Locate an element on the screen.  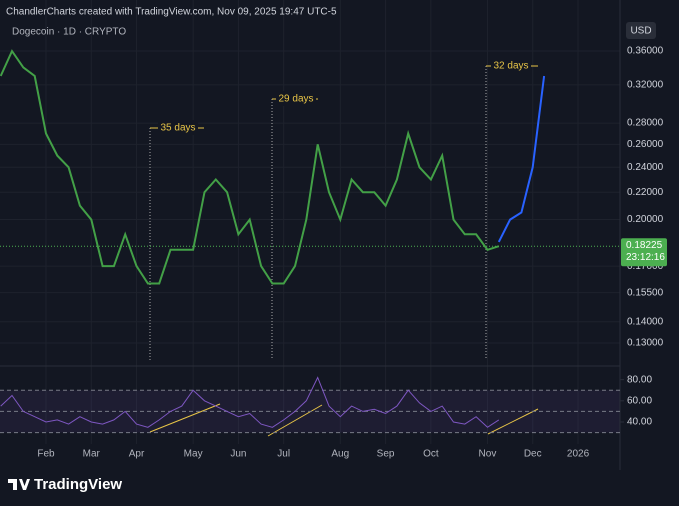
y-tick-label: 0.24000 is located at coordinates (645, 167).